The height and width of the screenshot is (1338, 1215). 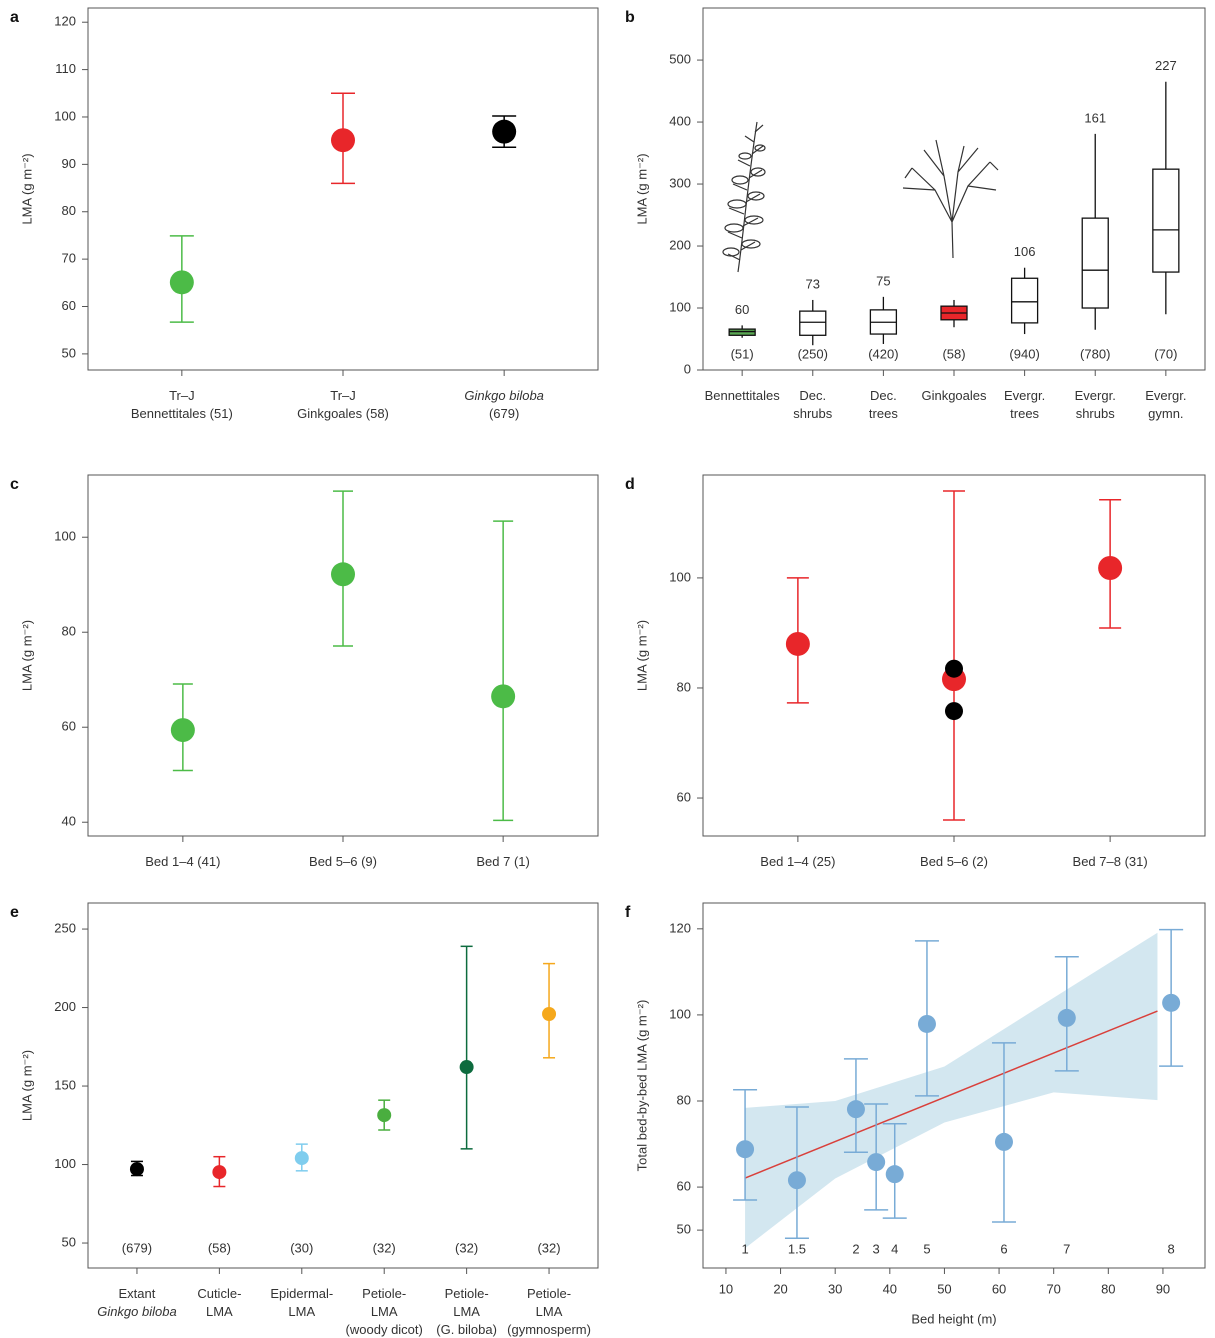 I want to click on x-tick-label: Bed 5–6 (9), so click(x=343, y=861).